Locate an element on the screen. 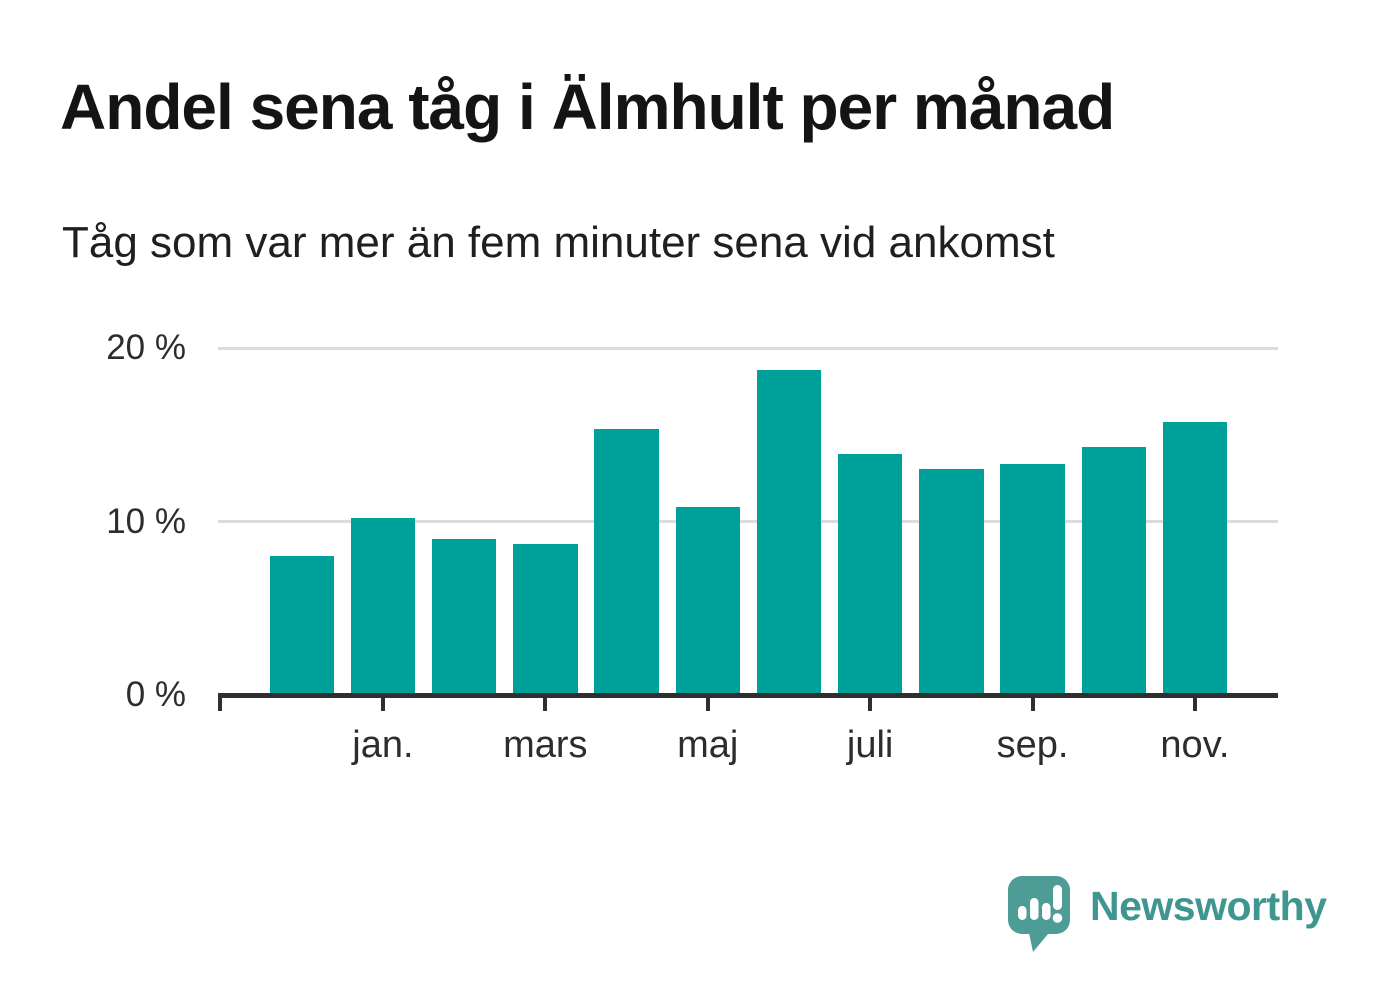  y-axis-tick-label: 10 % is located at coordinates (146, 521).